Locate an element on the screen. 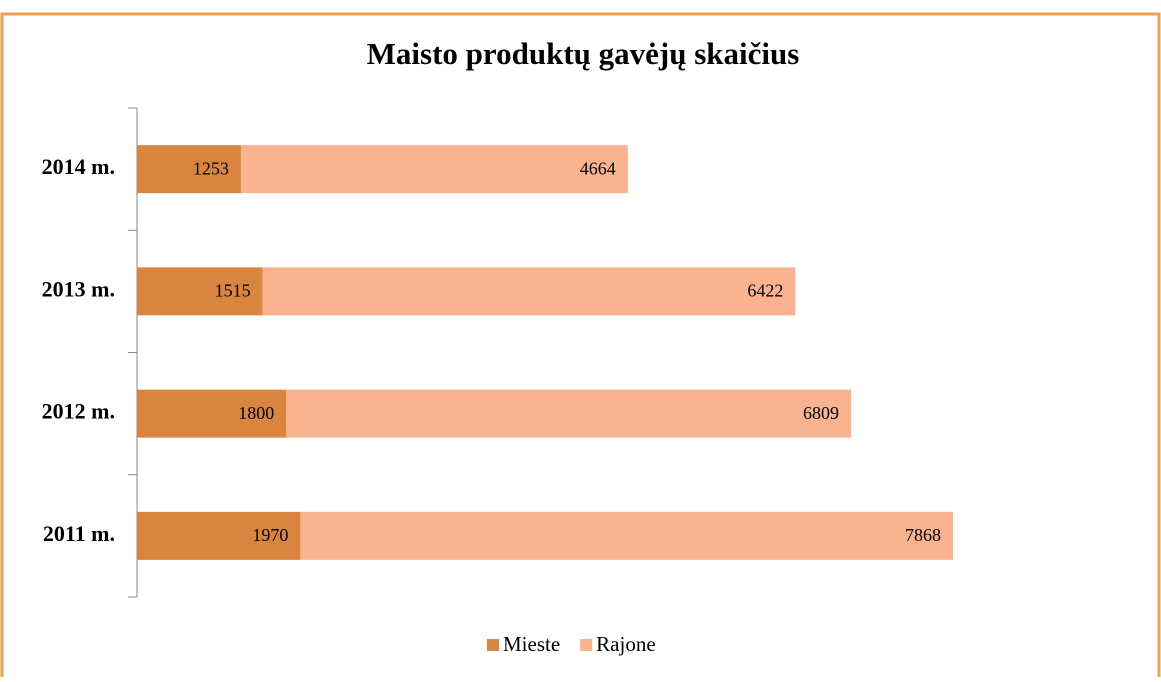 Image resolution: width=1161 pixels, height=682 pixels. data-label: 1970 is located at coordinates (270, 535).